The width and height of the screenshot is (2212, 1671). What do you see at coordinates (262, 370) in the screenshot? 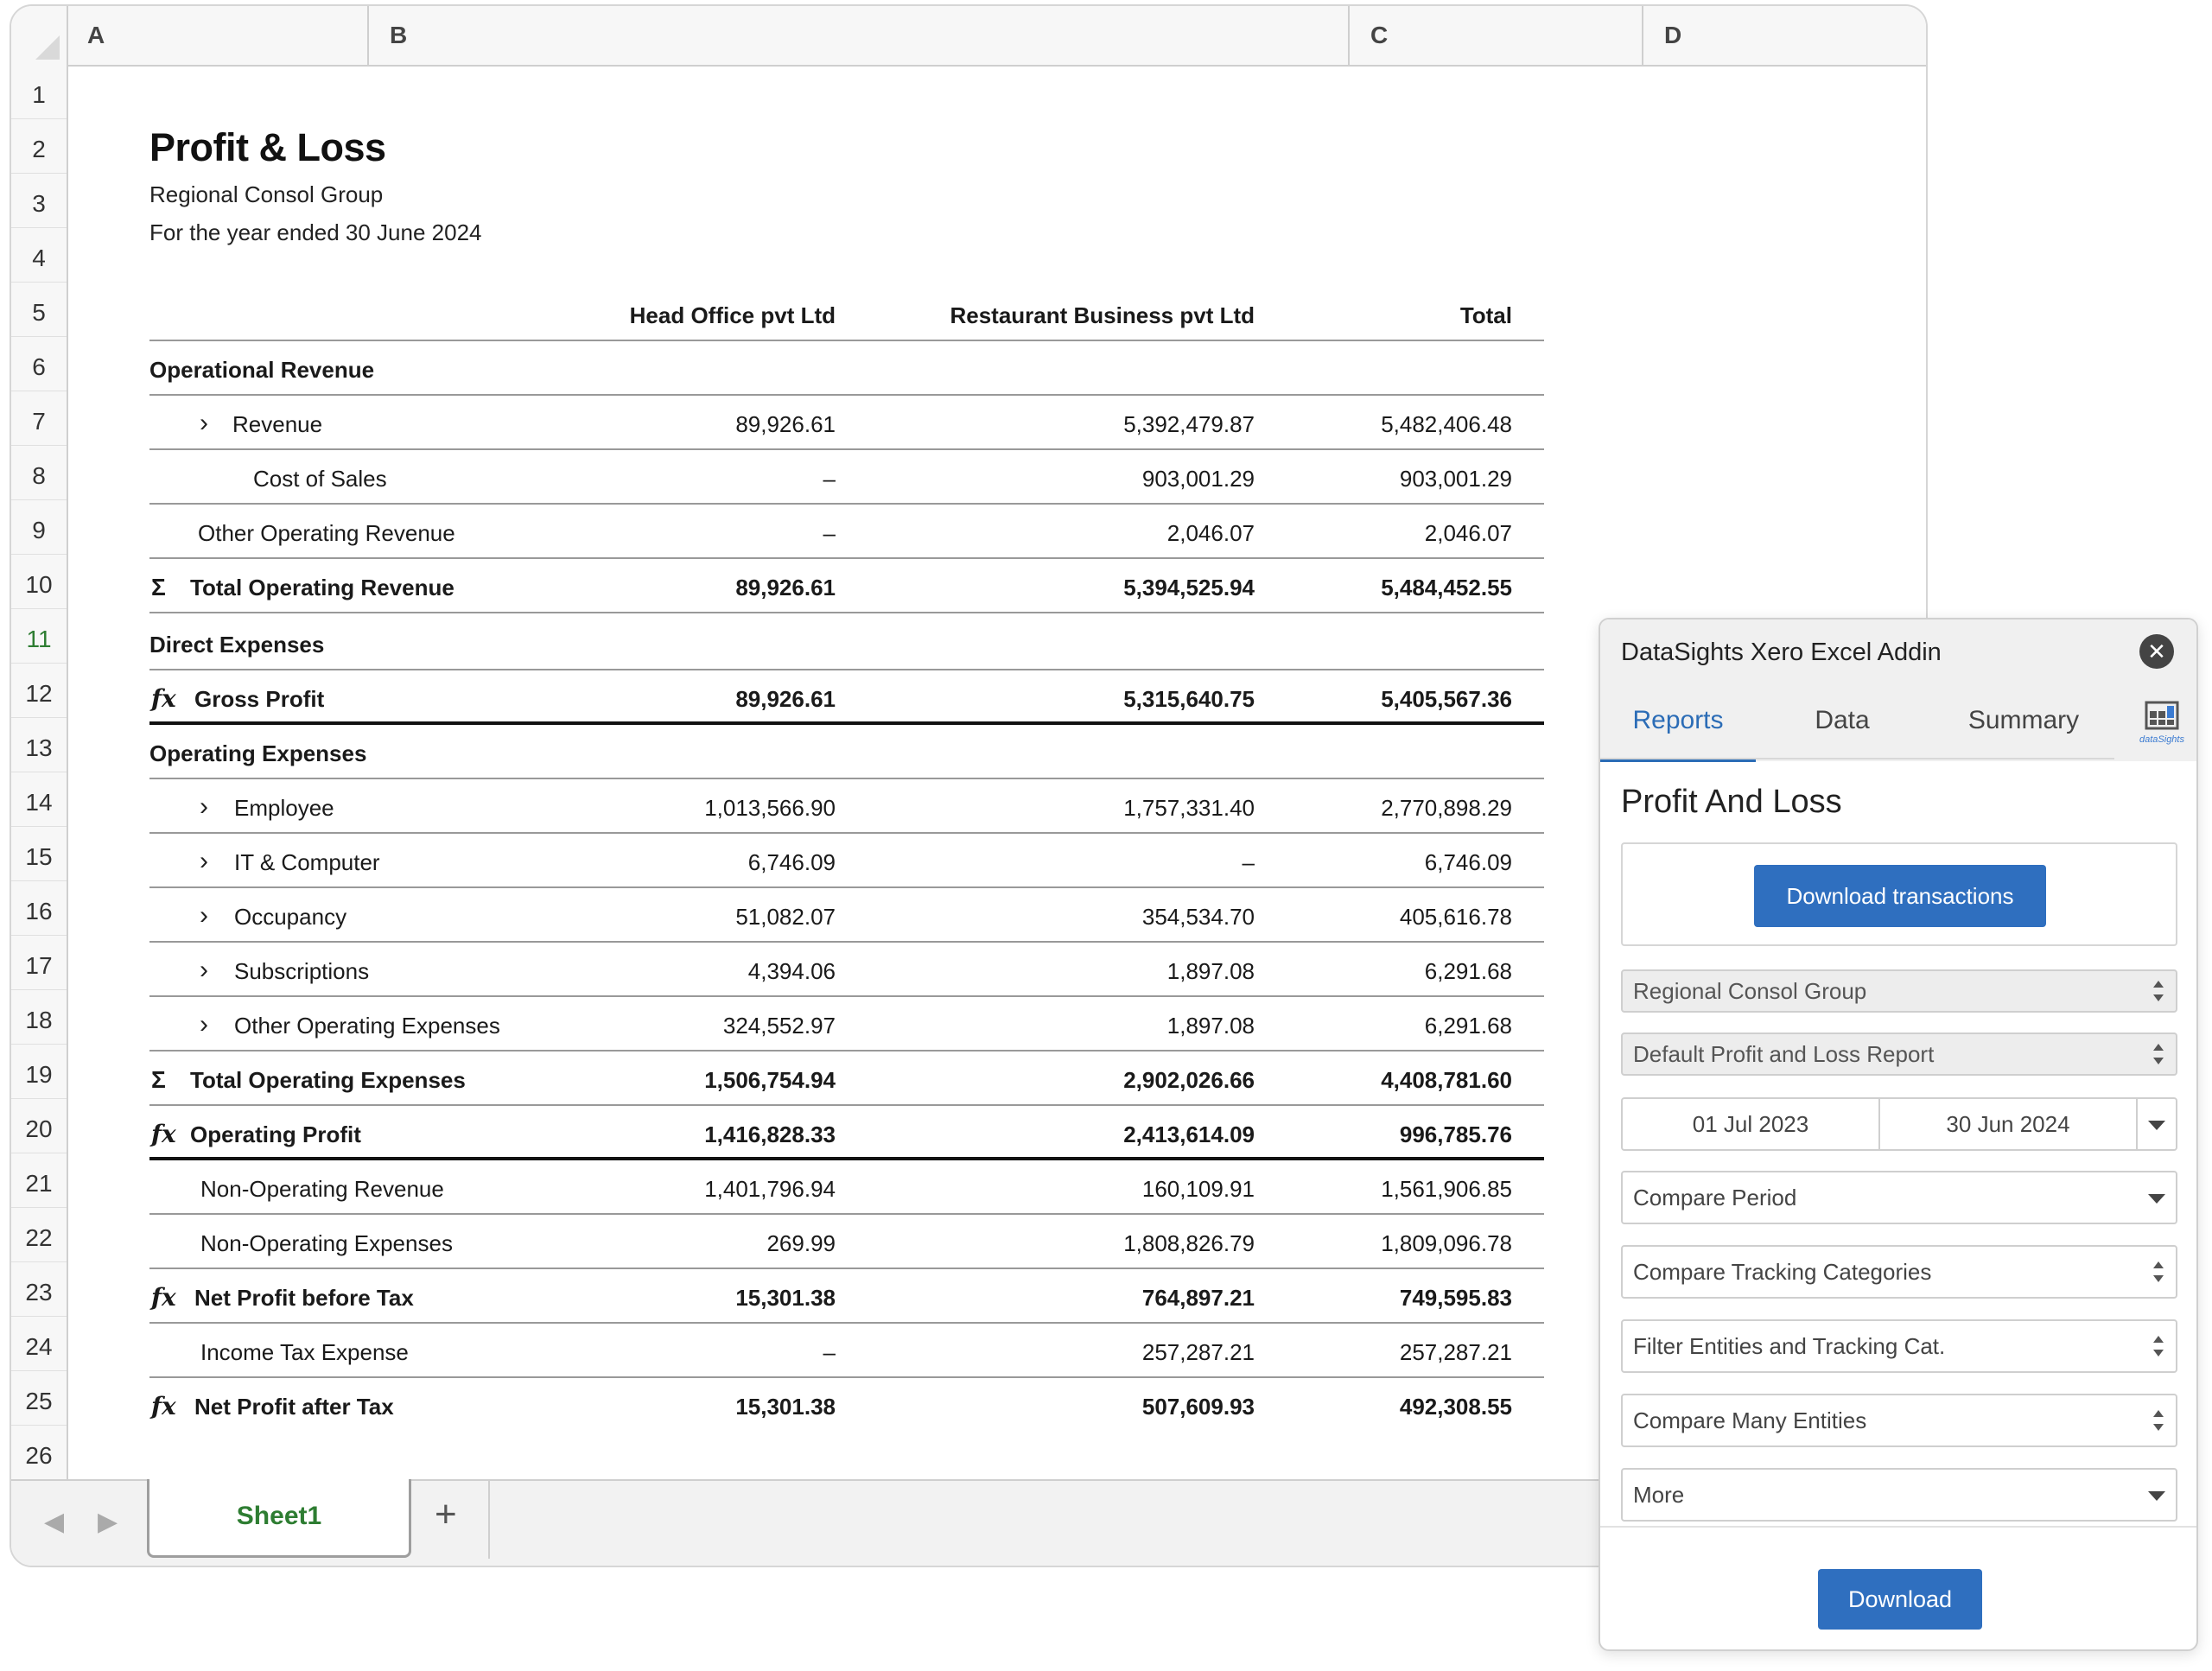
I see `line-label: Operational Revenue` at bounding box center [262, 370].